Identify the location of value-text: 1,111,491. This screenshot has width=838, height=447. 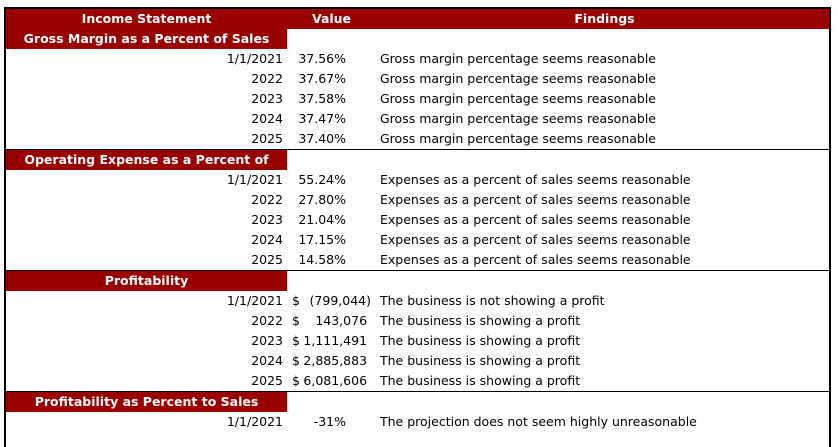
(337, 340).